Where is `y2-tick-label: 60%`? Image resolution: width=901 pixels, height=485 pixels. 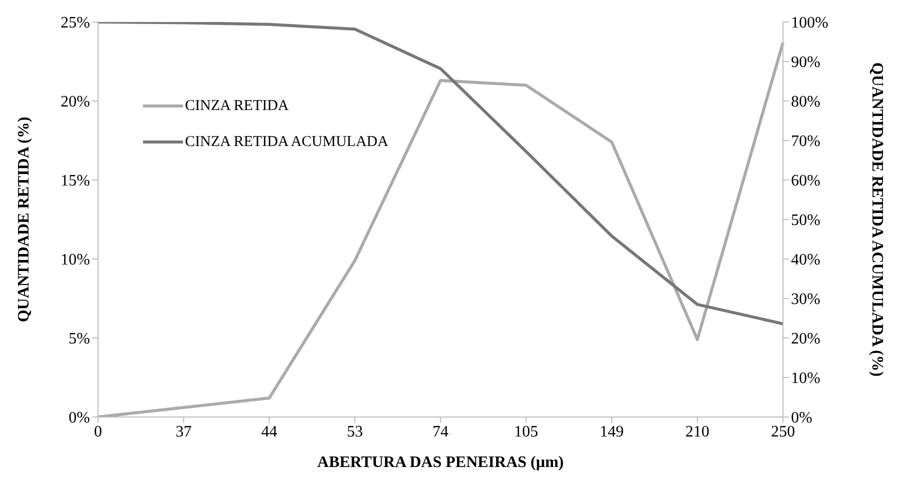
y2-tick-label: 60% is located at coordinates (805, 181).